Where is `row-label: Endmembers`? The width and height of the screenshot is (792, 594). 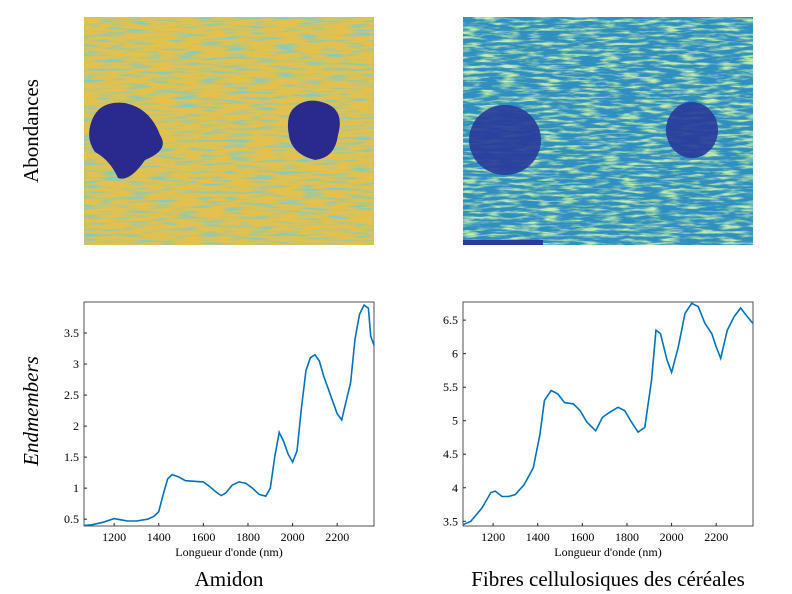 row-label: Endmembers is located at coordinates (31, 411).